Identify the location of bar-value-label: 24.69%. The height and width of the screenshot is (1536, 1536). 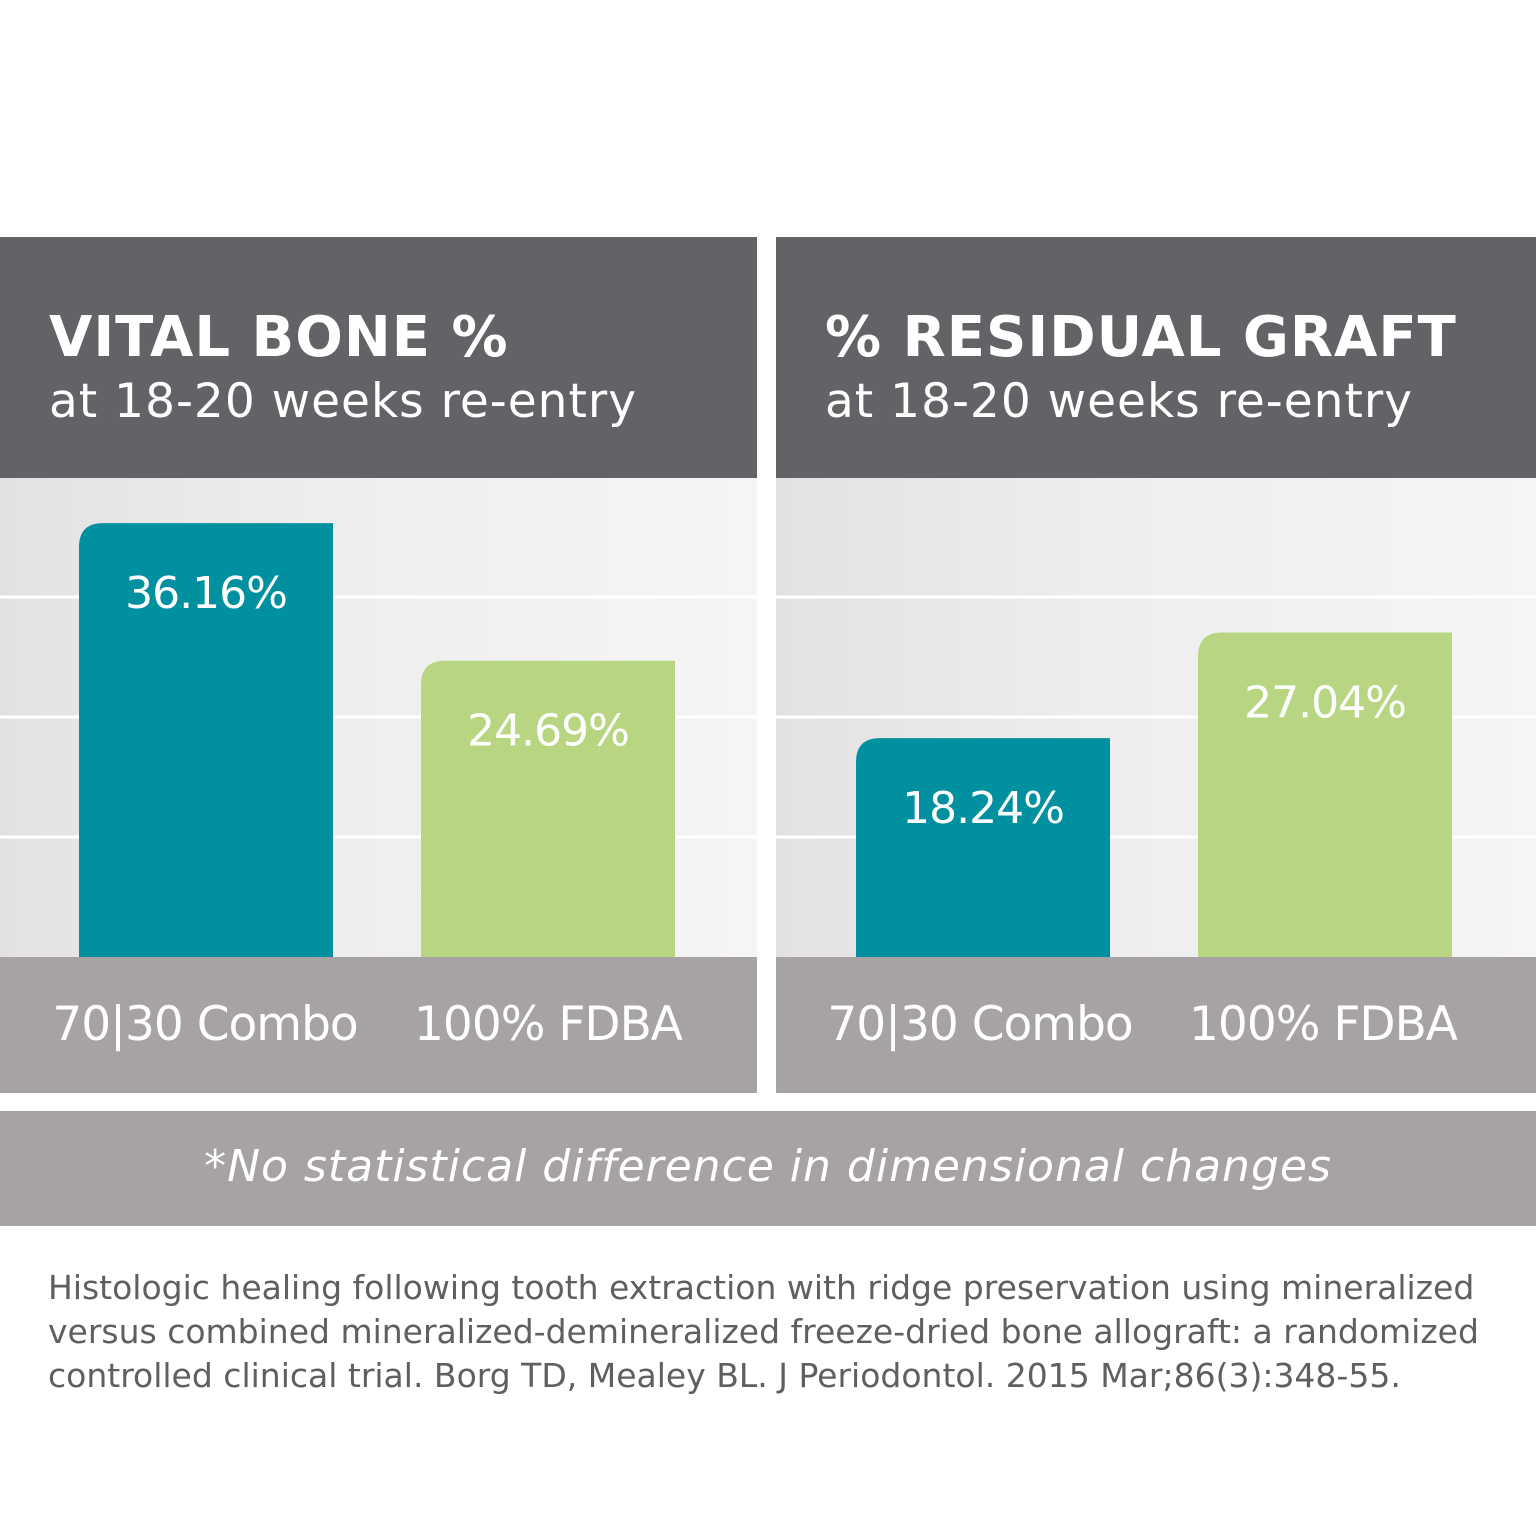
(548, 731).